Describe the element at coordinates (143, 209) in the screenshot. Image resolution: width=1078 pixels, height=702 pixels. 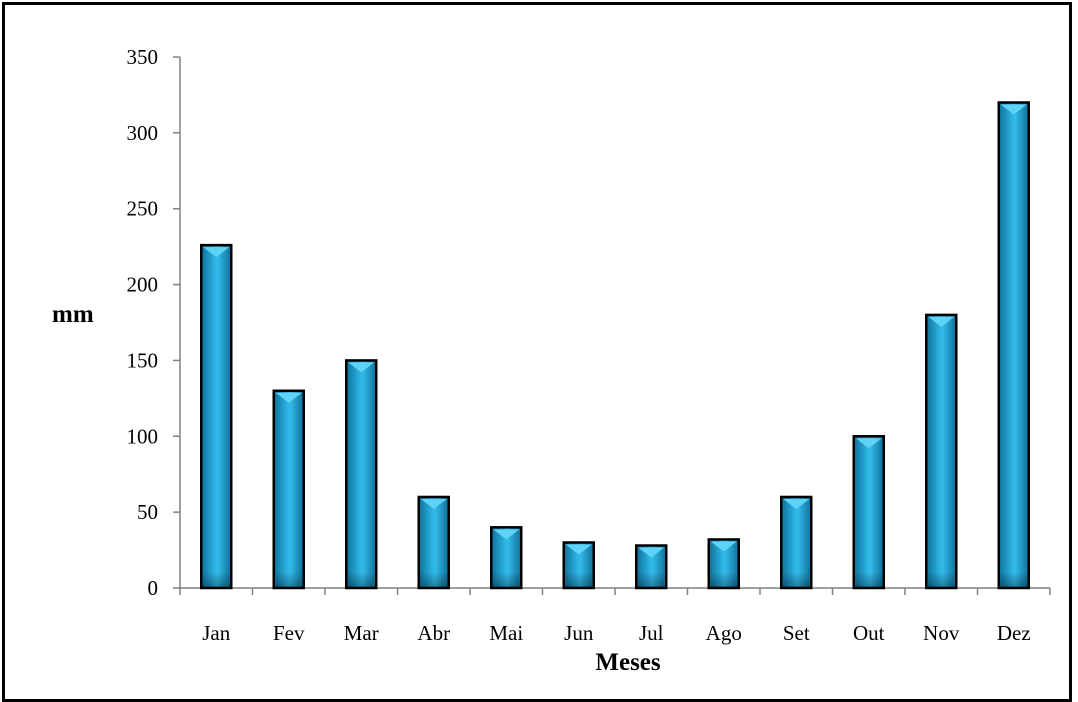
I see `y-tick-label: 250` at that location.